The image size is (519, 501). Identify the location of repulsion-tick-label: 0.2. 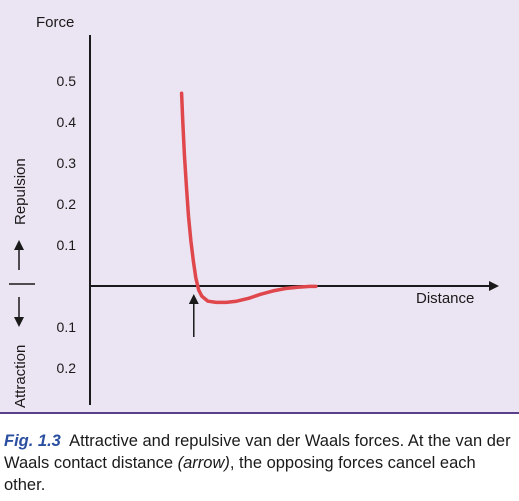
(67, 204).